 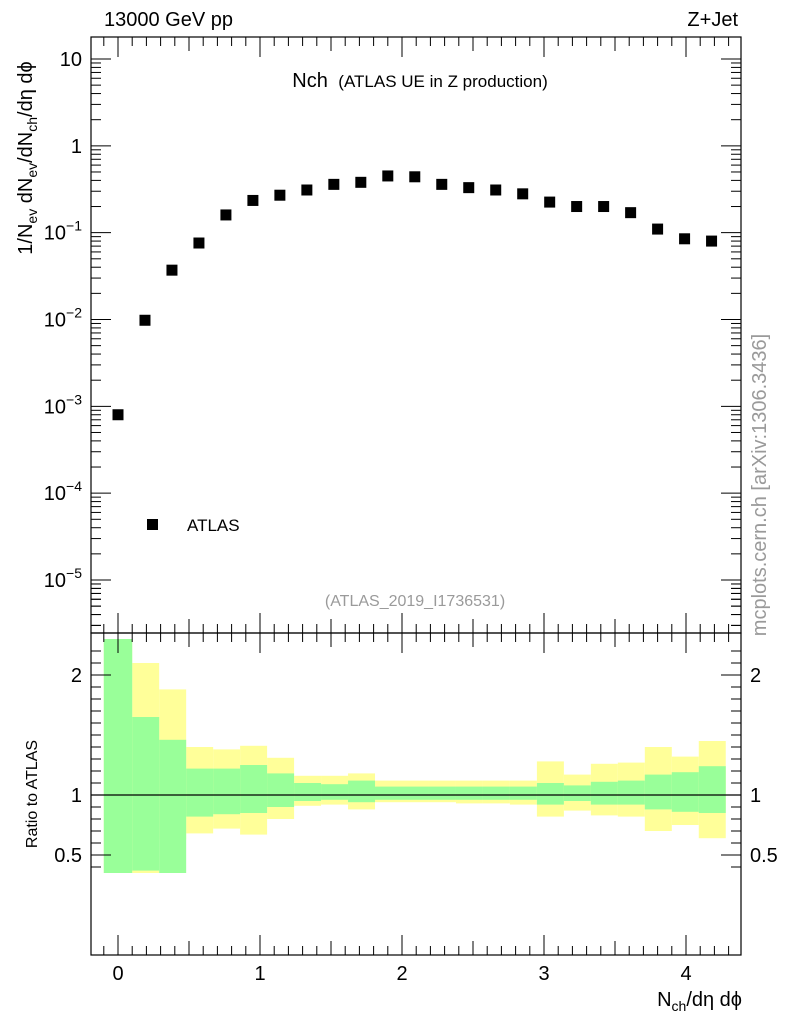 I want to click on x-tick-label: 1, so click(x=259, y=974).